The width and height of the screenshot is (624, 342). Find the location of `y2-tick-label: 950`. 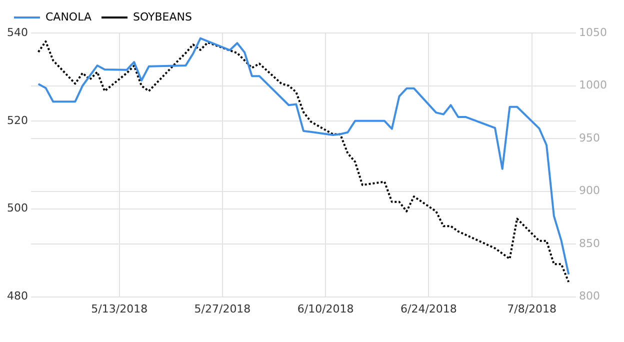

y2-tick-label: 950 is located at coordinates (589, 137).